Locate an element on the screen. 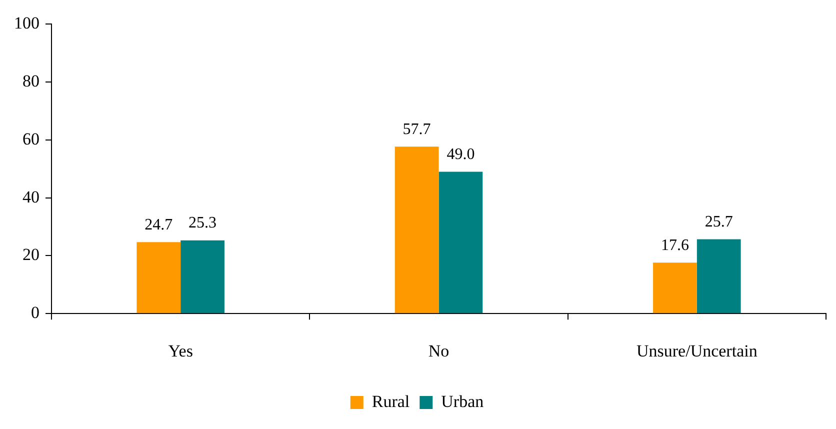 This screenshot has height=429, width=836. data-label: 24.7 is located at coordinates (158, 225).